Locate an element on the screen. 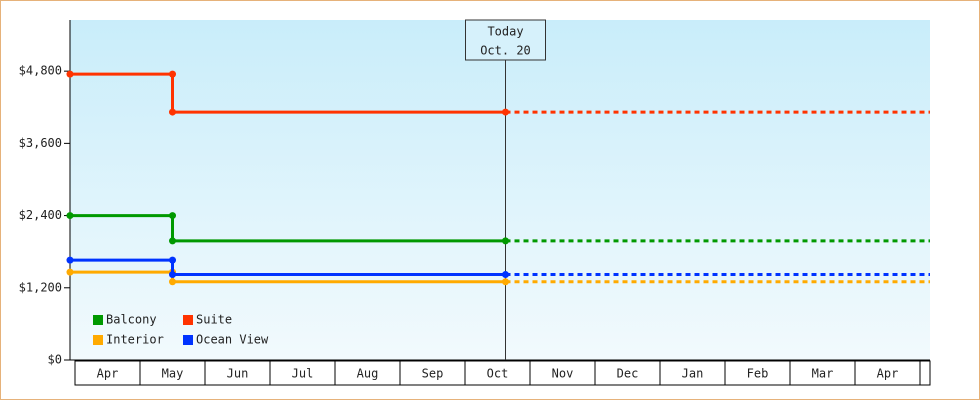  x-tick-label: Jun is located at coordinates (238, 374).